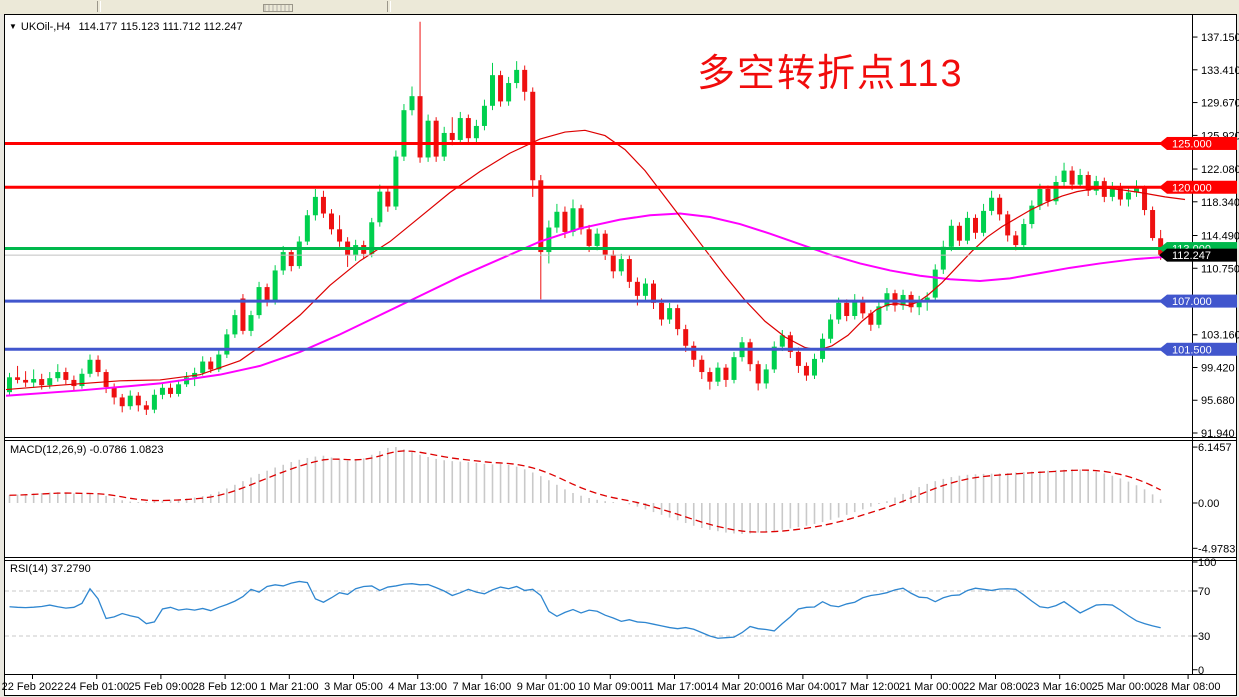 The width and height of the screenshot is (1239, 697). What do you see at coordinates (1207, 563) in the screenshot?
I see `rsi-tick-label: 100` at bounding box center [1207, 563].